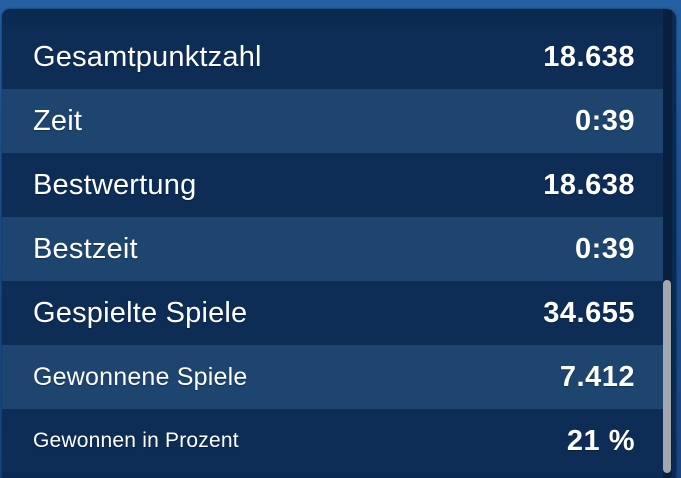  Describe the element at coordinates (115, 184) in the screenshot. I see `stat-label: Bestwertung` at that location.